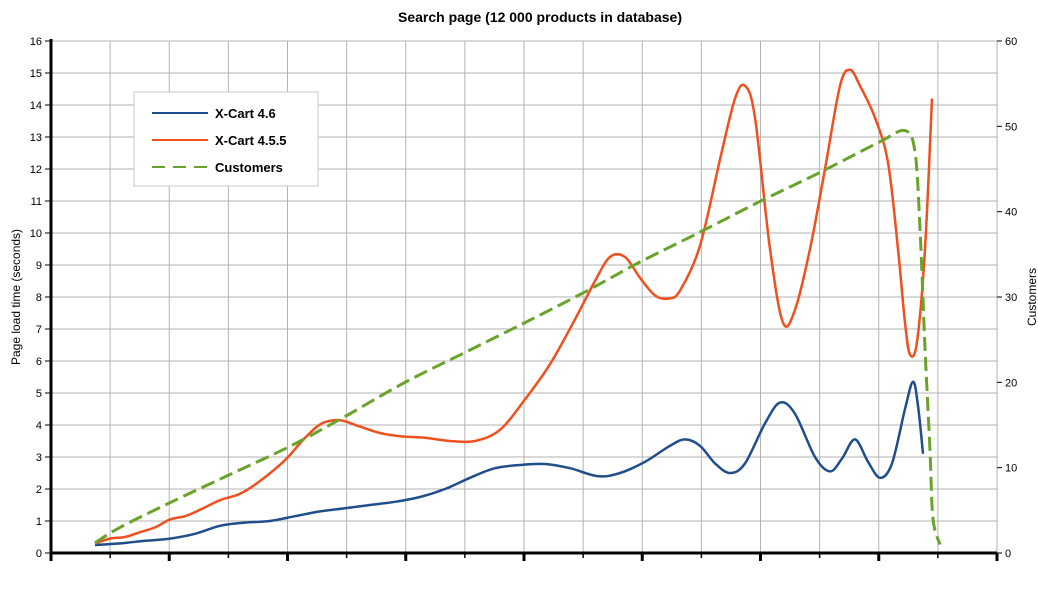 Image resolution: width=1038 pixels, height=608 pixels. What do you see at coordinates (1031, 297) in the screenshot?
I see `y2-axis-label: Customers` at bounding box center [1031, 297].